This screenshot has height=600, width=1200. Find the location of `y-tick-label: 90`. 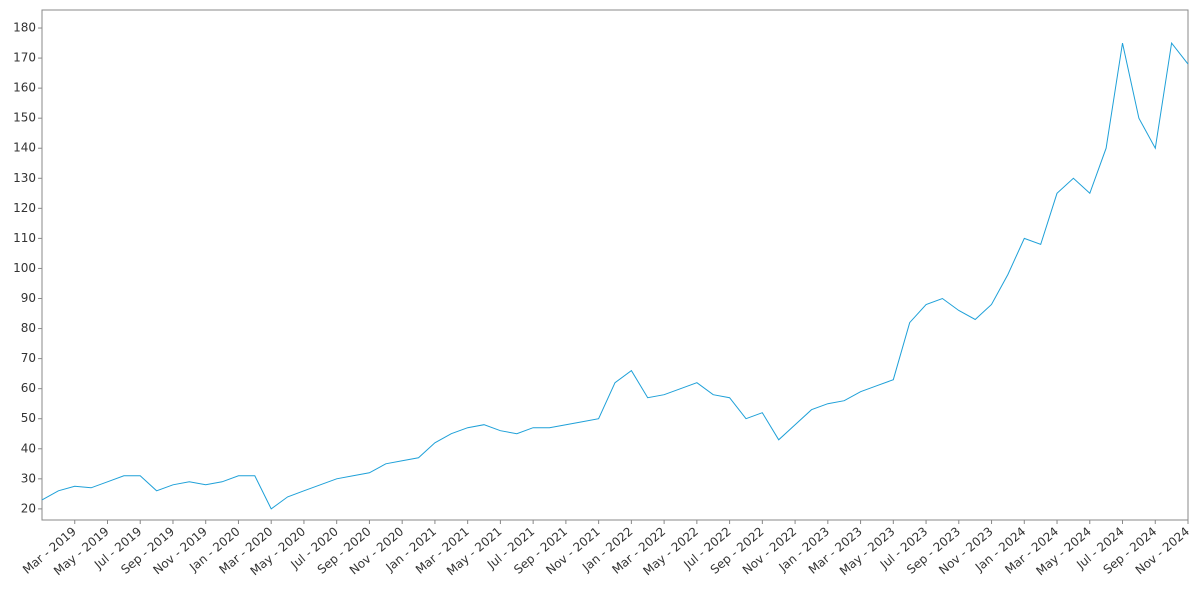

y-tick-label: 90 is located at coordinates (28, 298).